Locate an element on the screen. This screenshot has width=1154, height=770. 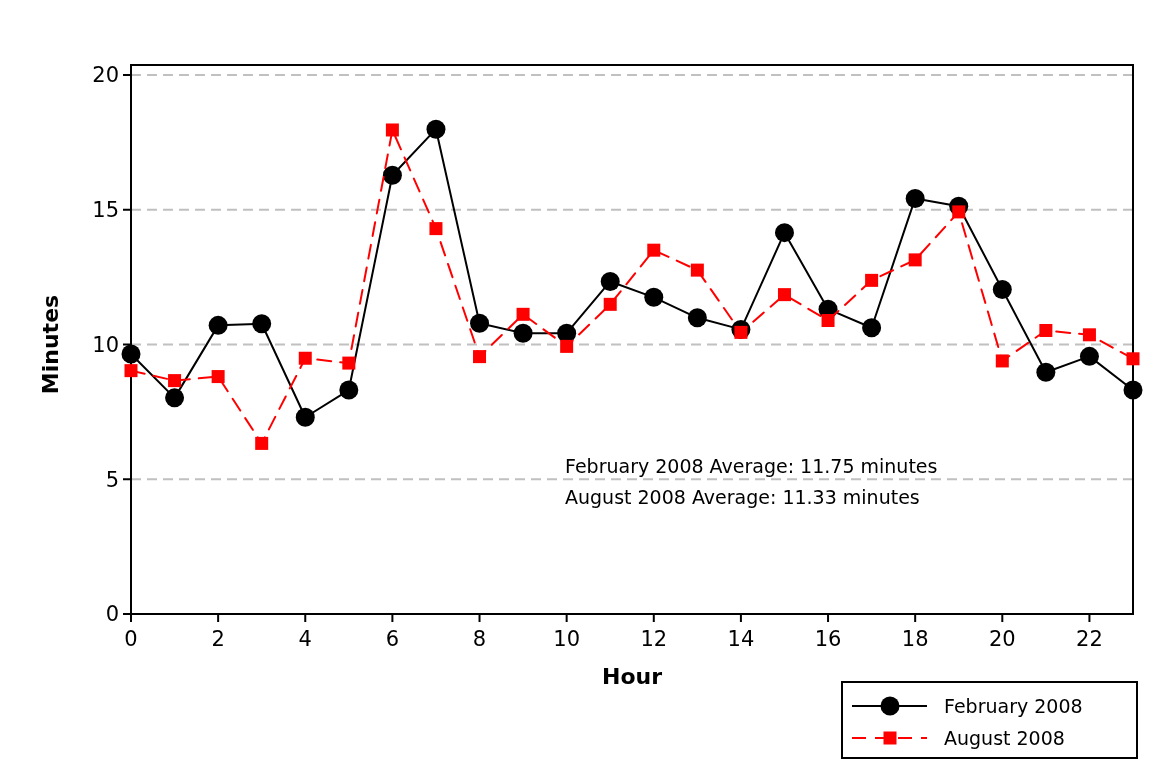
x-tick-label: 0 is located at coordinates (131, 639).